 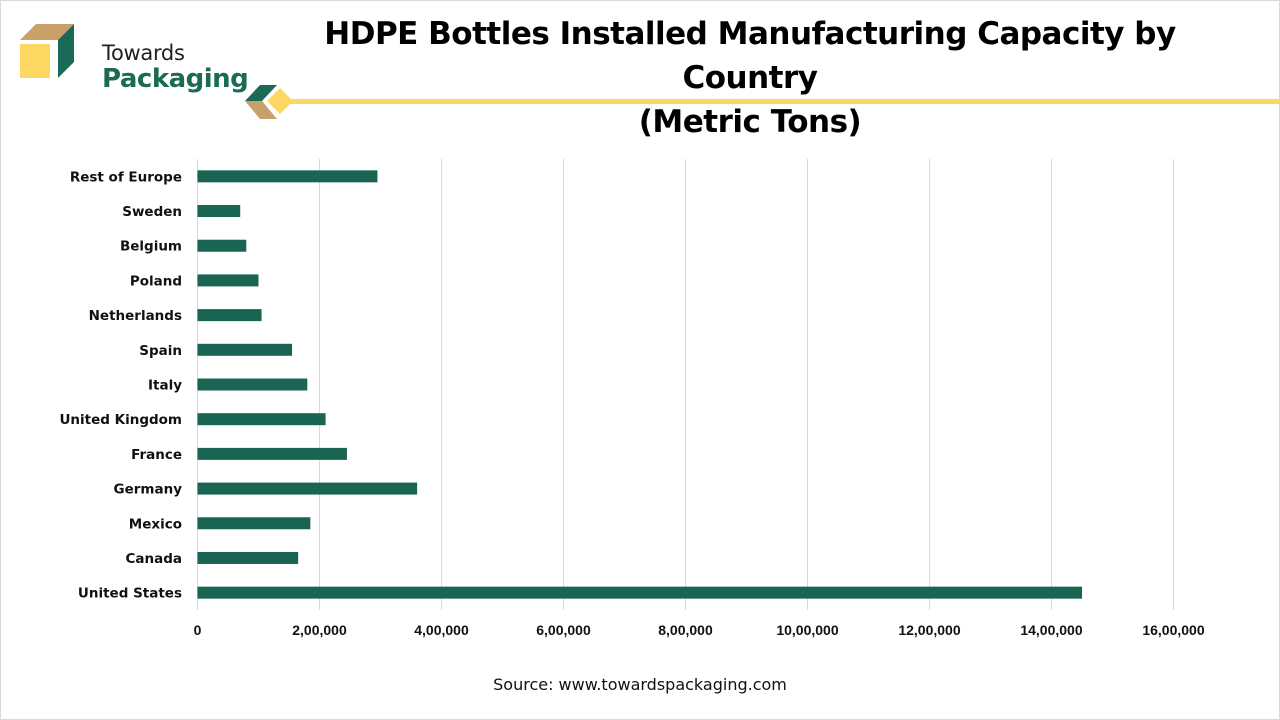 I want to click on category-label: Belgium, so click(x=151, y=247).